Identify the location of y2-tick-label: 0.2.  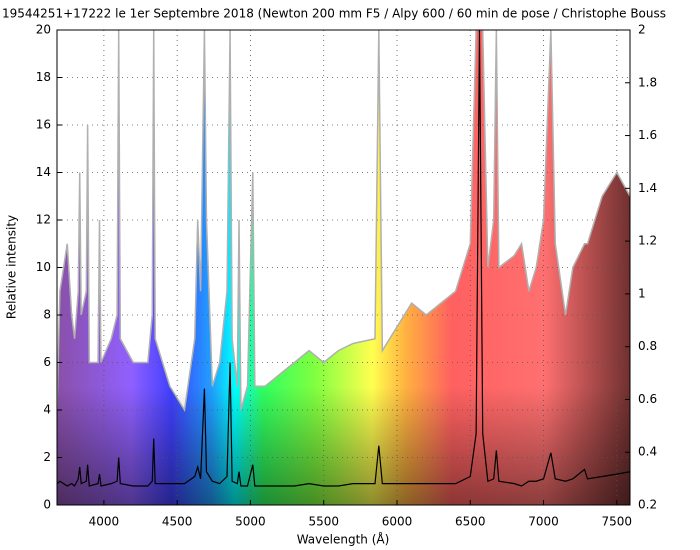
(647, 505).